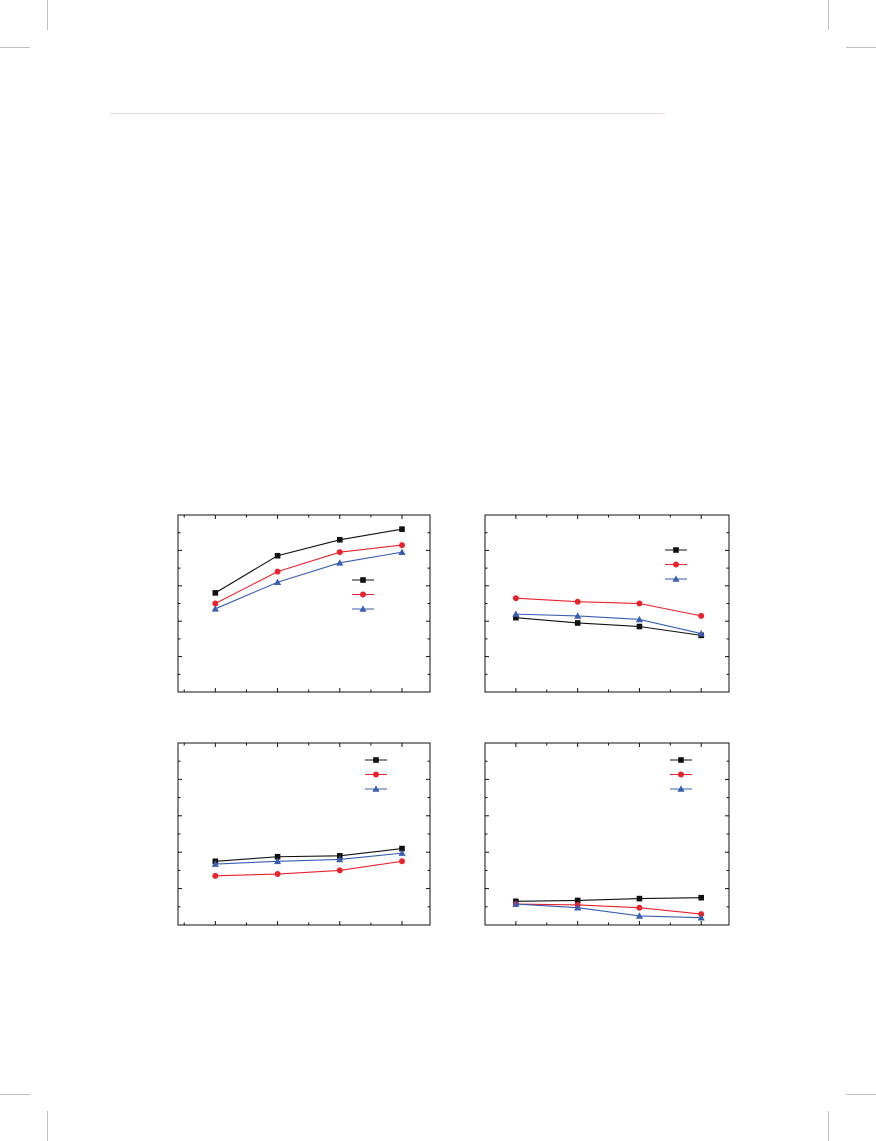  Describe the element at coordinates (607, 834) in the screenshot. I see `chart-panel-bottom-right` at that location.